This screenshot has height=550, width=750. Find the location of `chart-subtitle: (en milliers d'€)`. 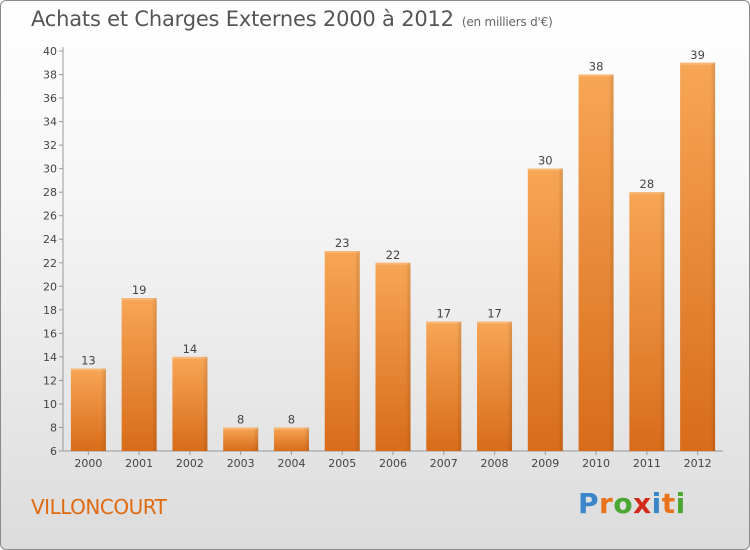

chart-subtitle: (en milliers d'€) is located at coordinates (507, 22).